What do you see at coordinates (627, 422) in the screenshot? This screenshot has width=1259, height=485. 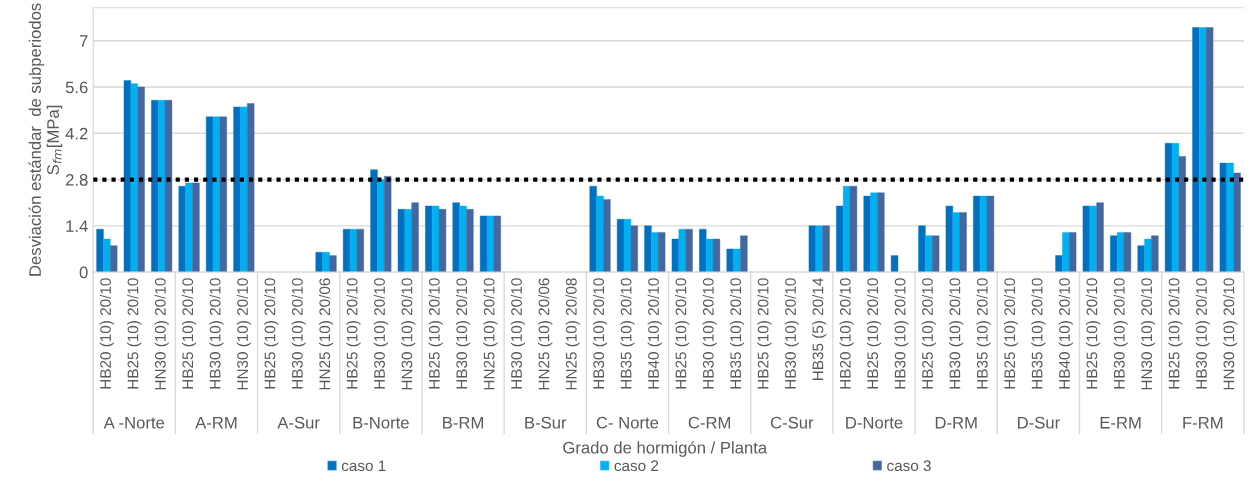 I see `text: C- Norte` at bounding box center [627, 422].